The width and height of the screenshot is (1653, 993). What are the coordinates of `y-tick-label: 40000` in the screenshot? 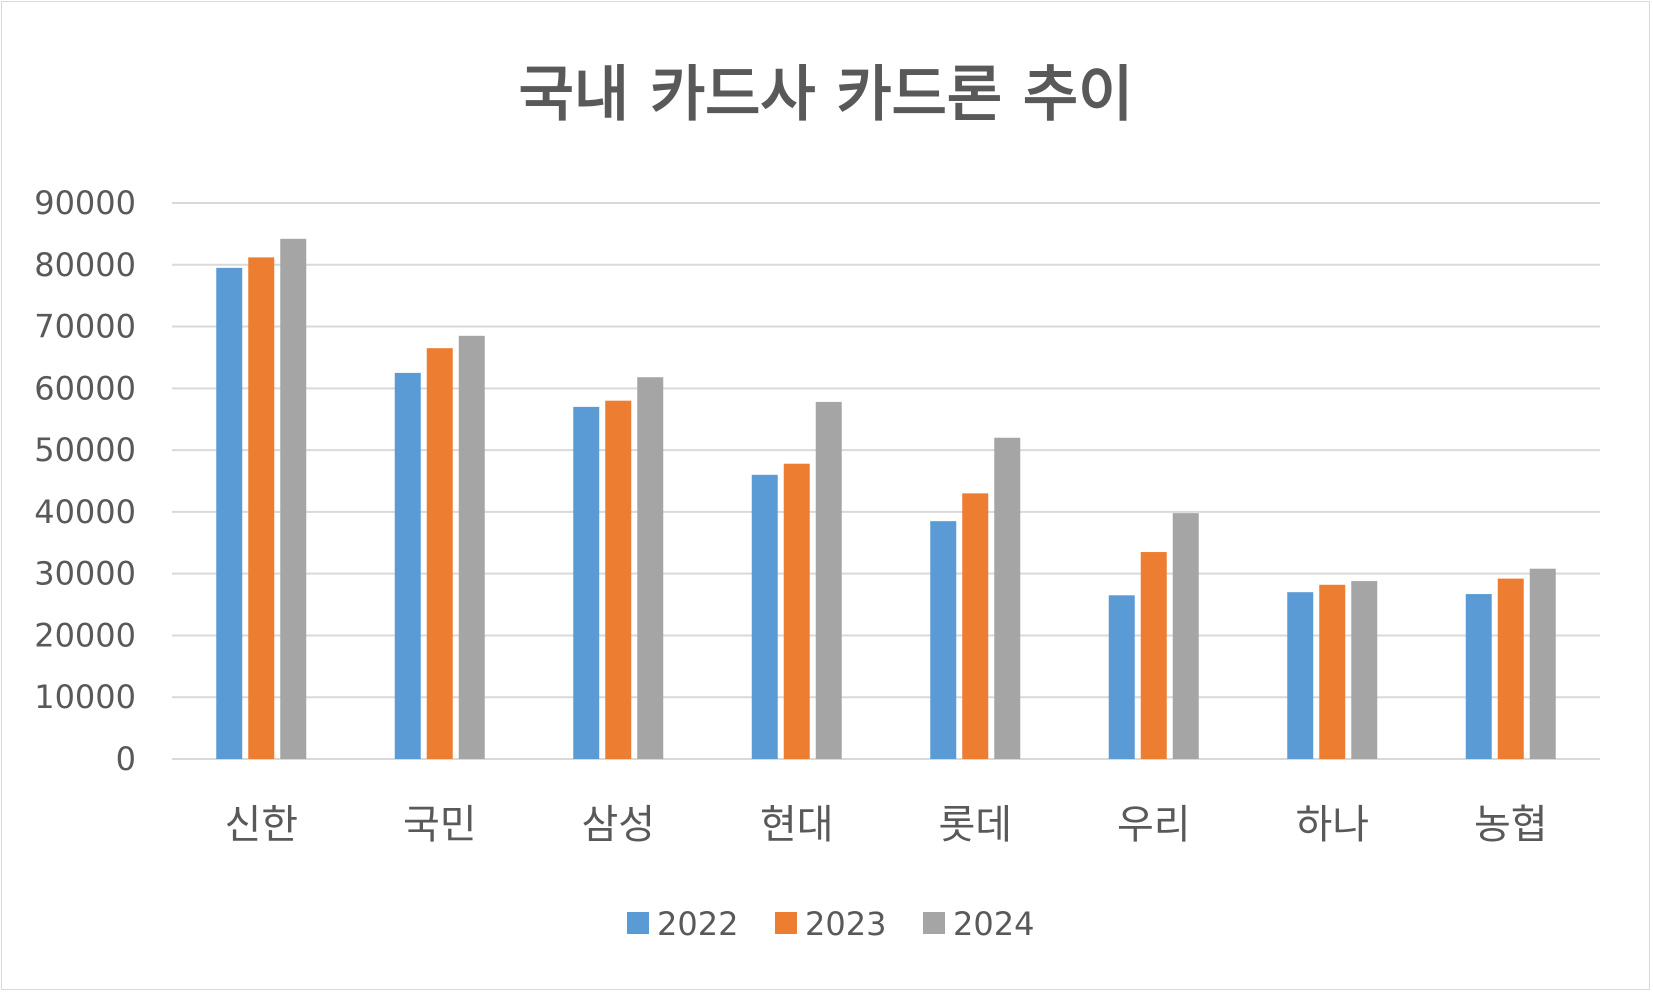 It's located at (85, 512).